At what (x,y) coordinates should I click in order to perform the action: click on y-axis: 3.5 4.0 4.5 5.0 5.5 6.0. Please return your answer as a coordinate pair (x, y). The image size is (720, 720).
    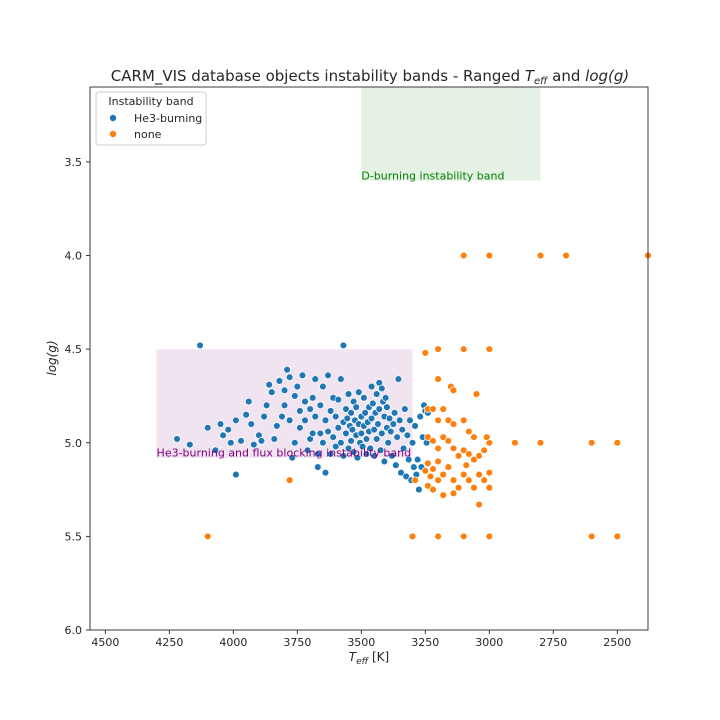
    Looking at the image, I should click on (77, 396).